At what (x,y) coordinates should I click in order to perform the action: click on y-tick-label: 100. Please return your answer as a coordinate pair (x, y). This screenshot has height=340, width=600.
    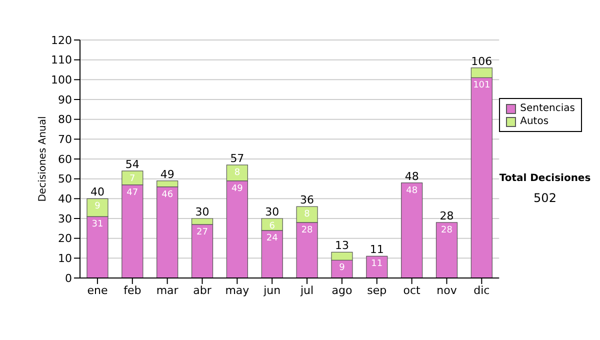
    Looking at the image, I should click on (61, 80).